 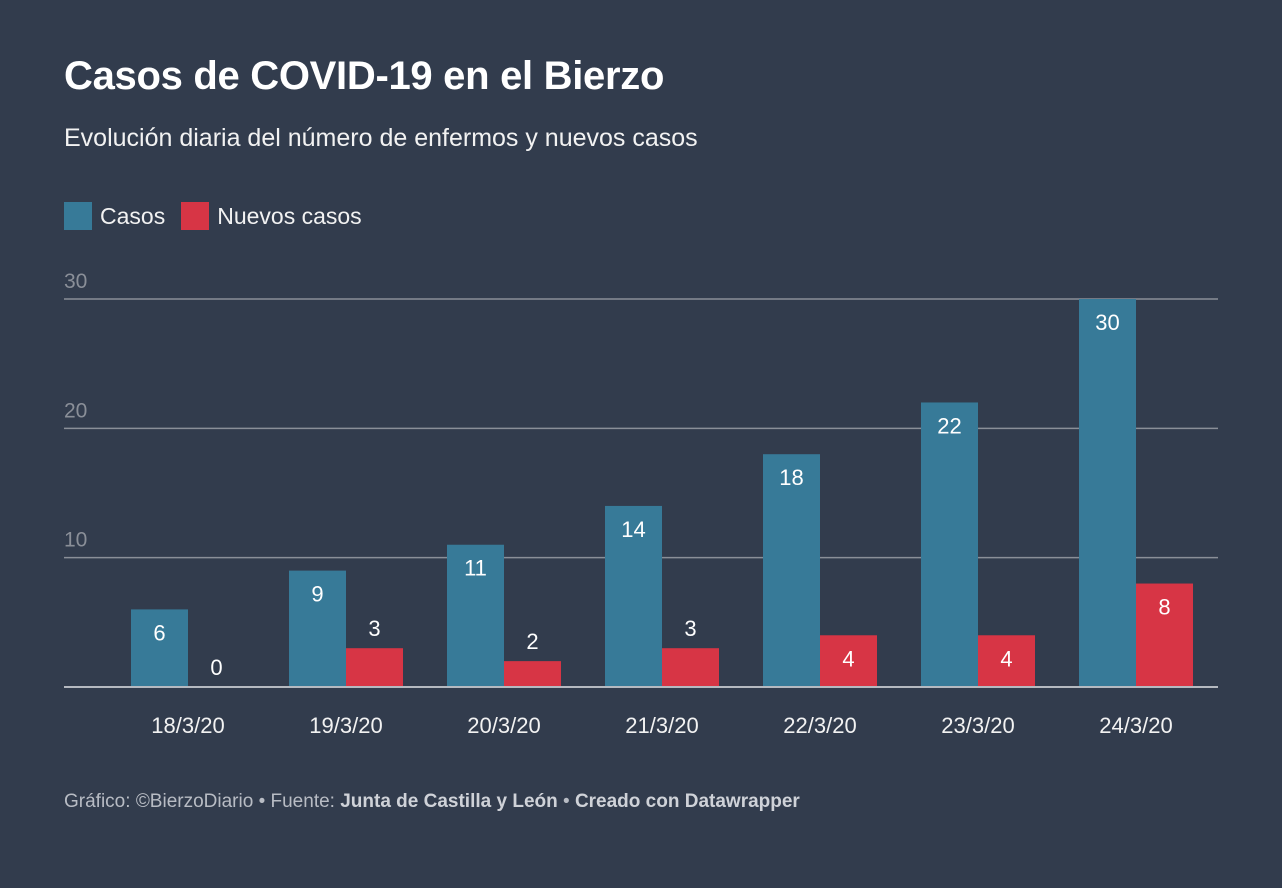 I want to click on y-tick-label: 20, so click(x=75, y=410).